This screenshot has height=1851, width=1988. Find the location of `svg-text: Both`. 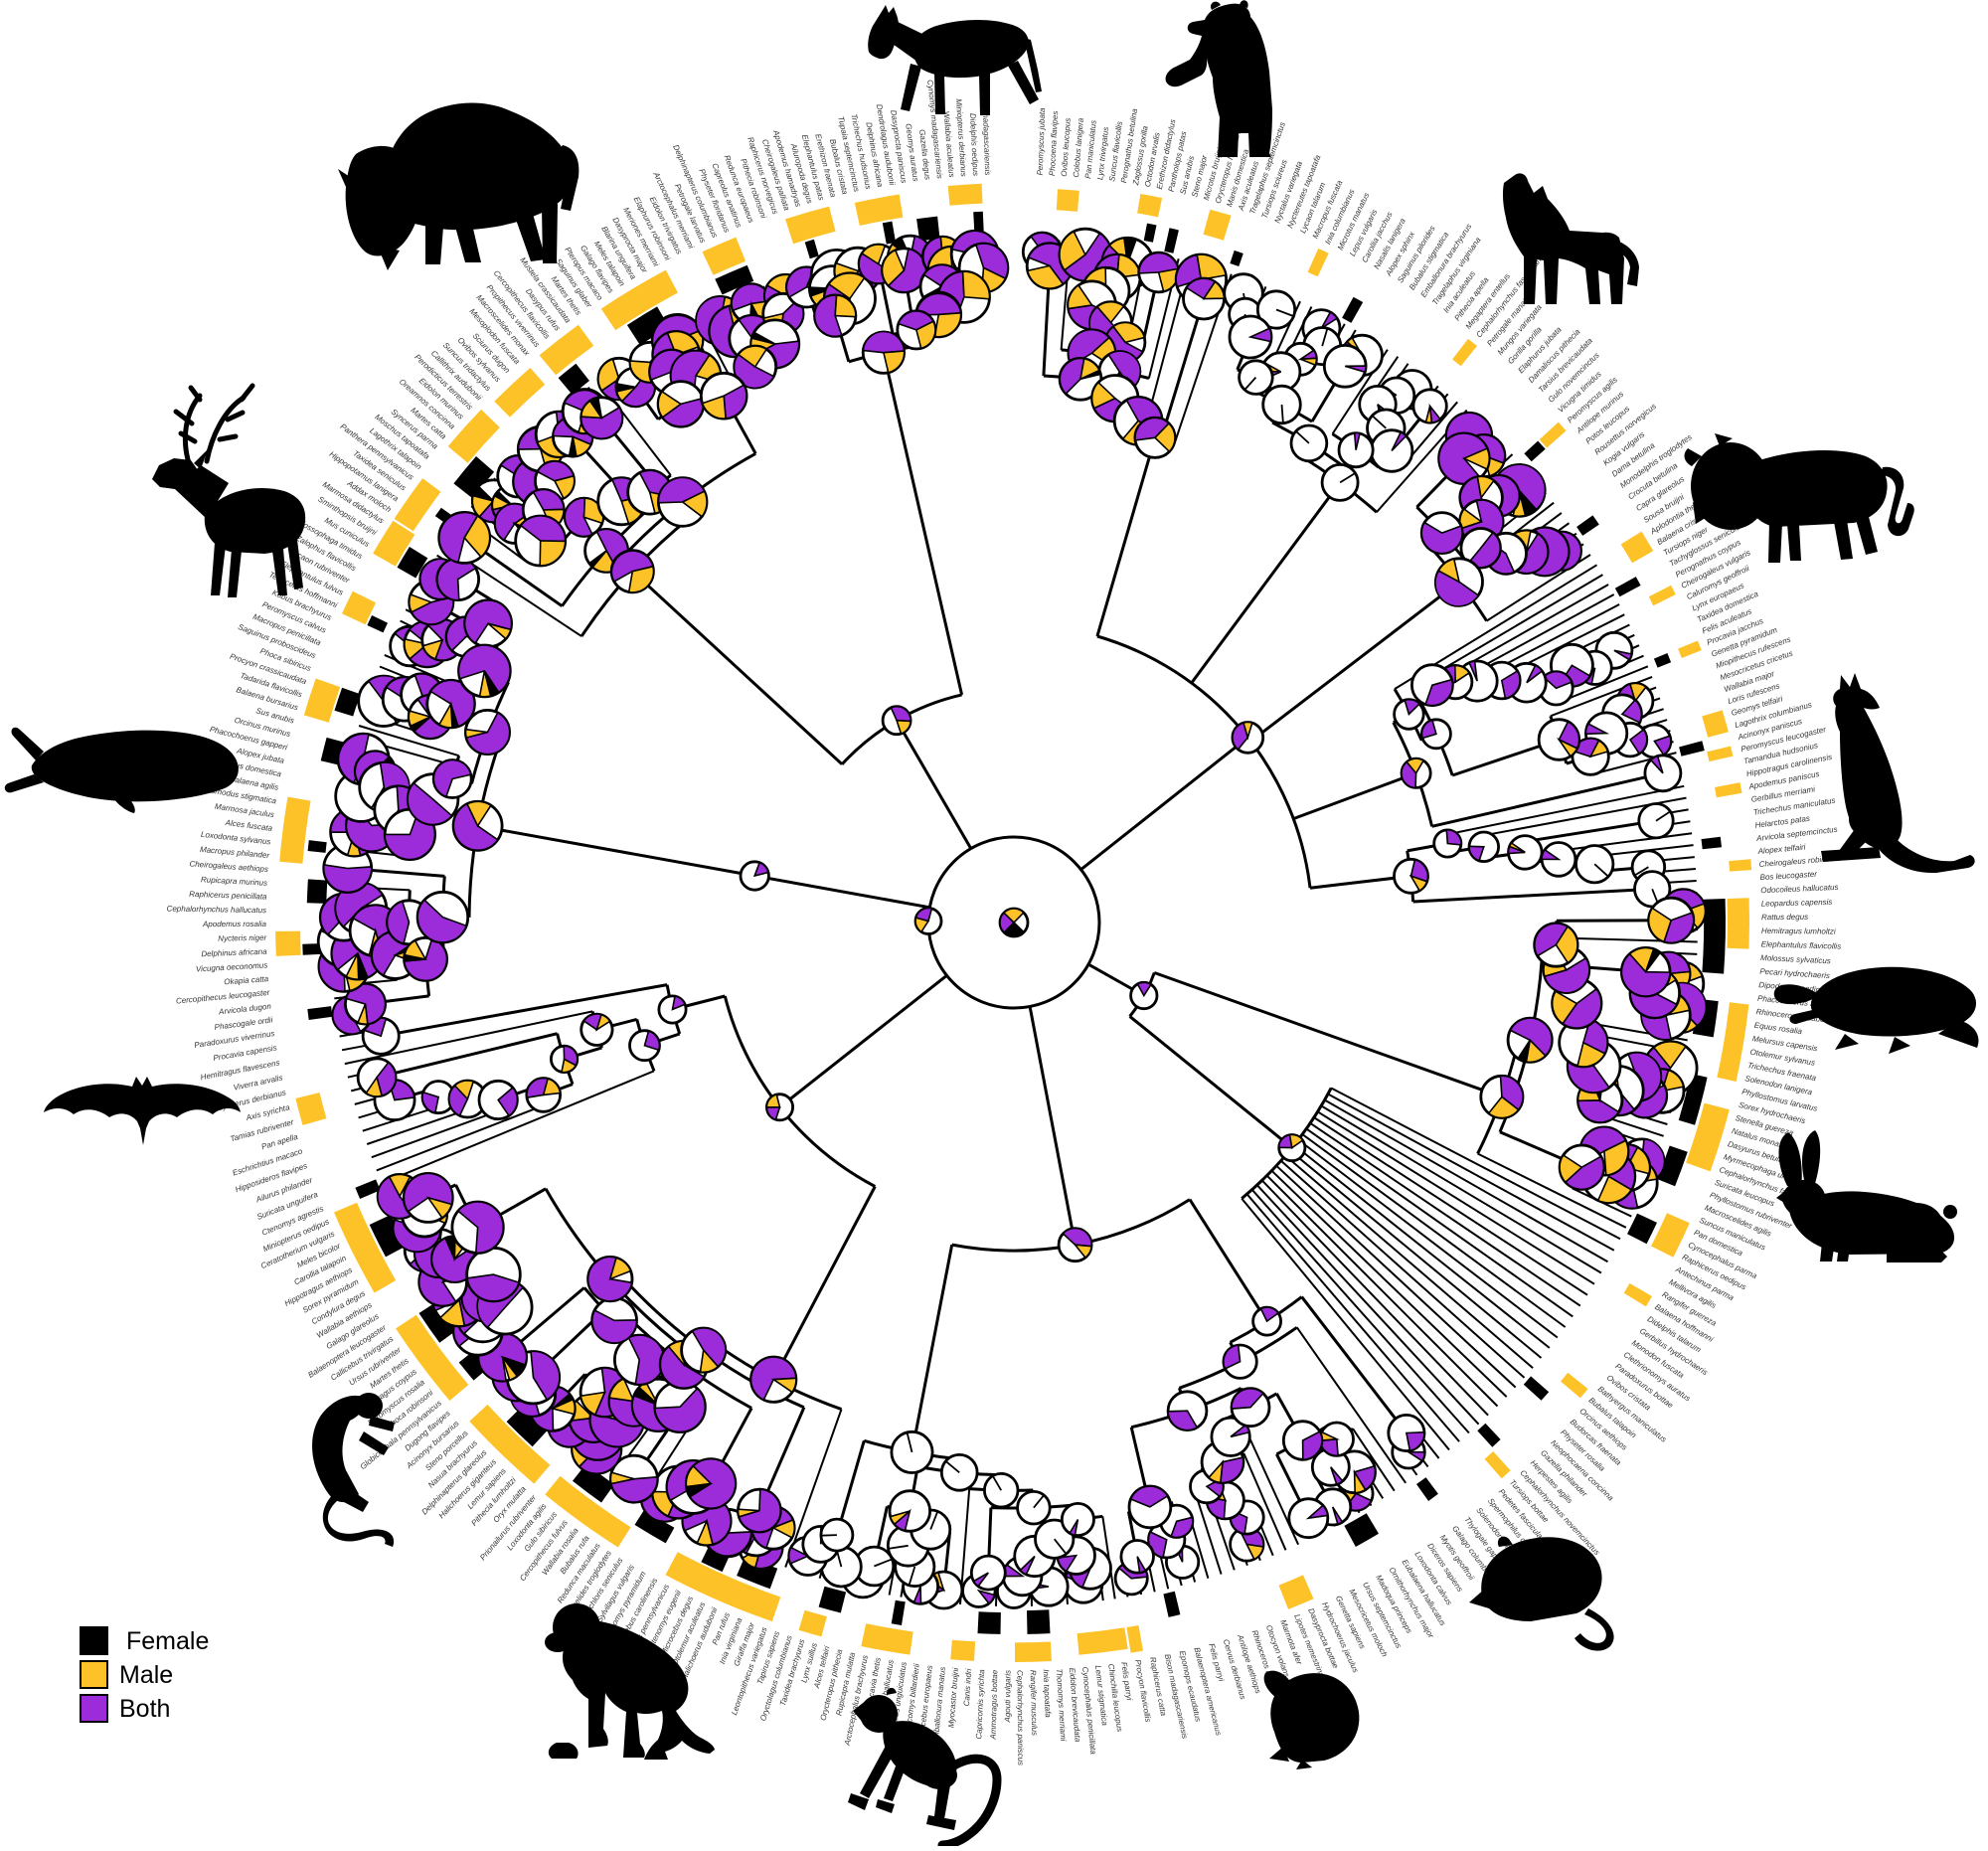

svg-text: Both is located at coordinates (144, 1709).